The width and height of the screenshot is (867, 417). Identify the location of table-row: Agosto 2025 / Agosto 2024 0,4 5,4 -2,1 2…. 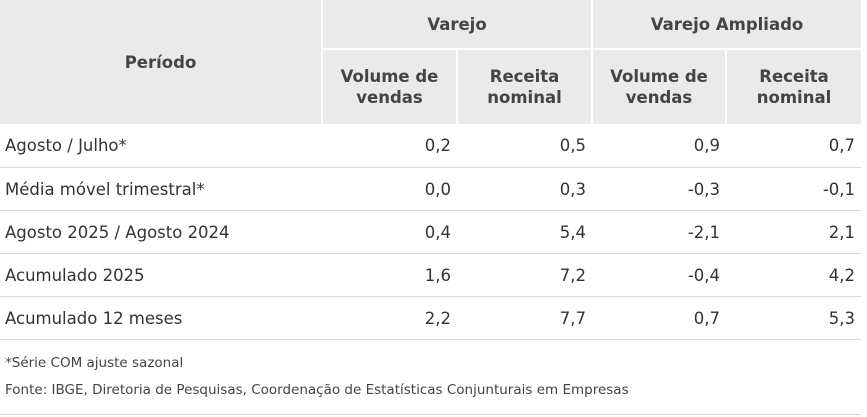
(431, 232).